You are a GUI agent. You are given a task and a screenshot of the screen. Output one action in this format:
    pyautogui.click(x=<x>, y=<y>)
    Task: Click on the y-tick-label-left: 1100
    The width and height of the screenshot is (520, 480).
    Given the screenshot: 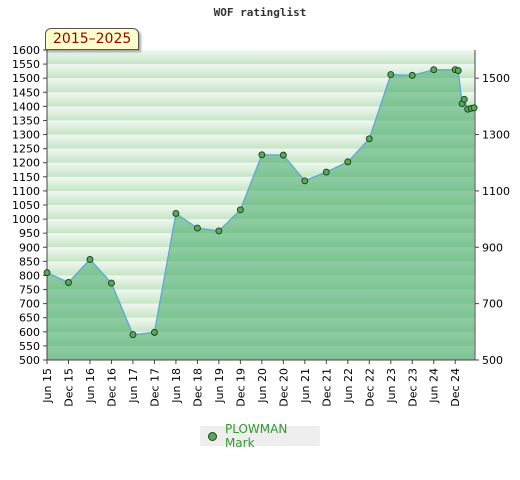 What is the action you would take?
    pyautogui.click(x=26, y=191)
    